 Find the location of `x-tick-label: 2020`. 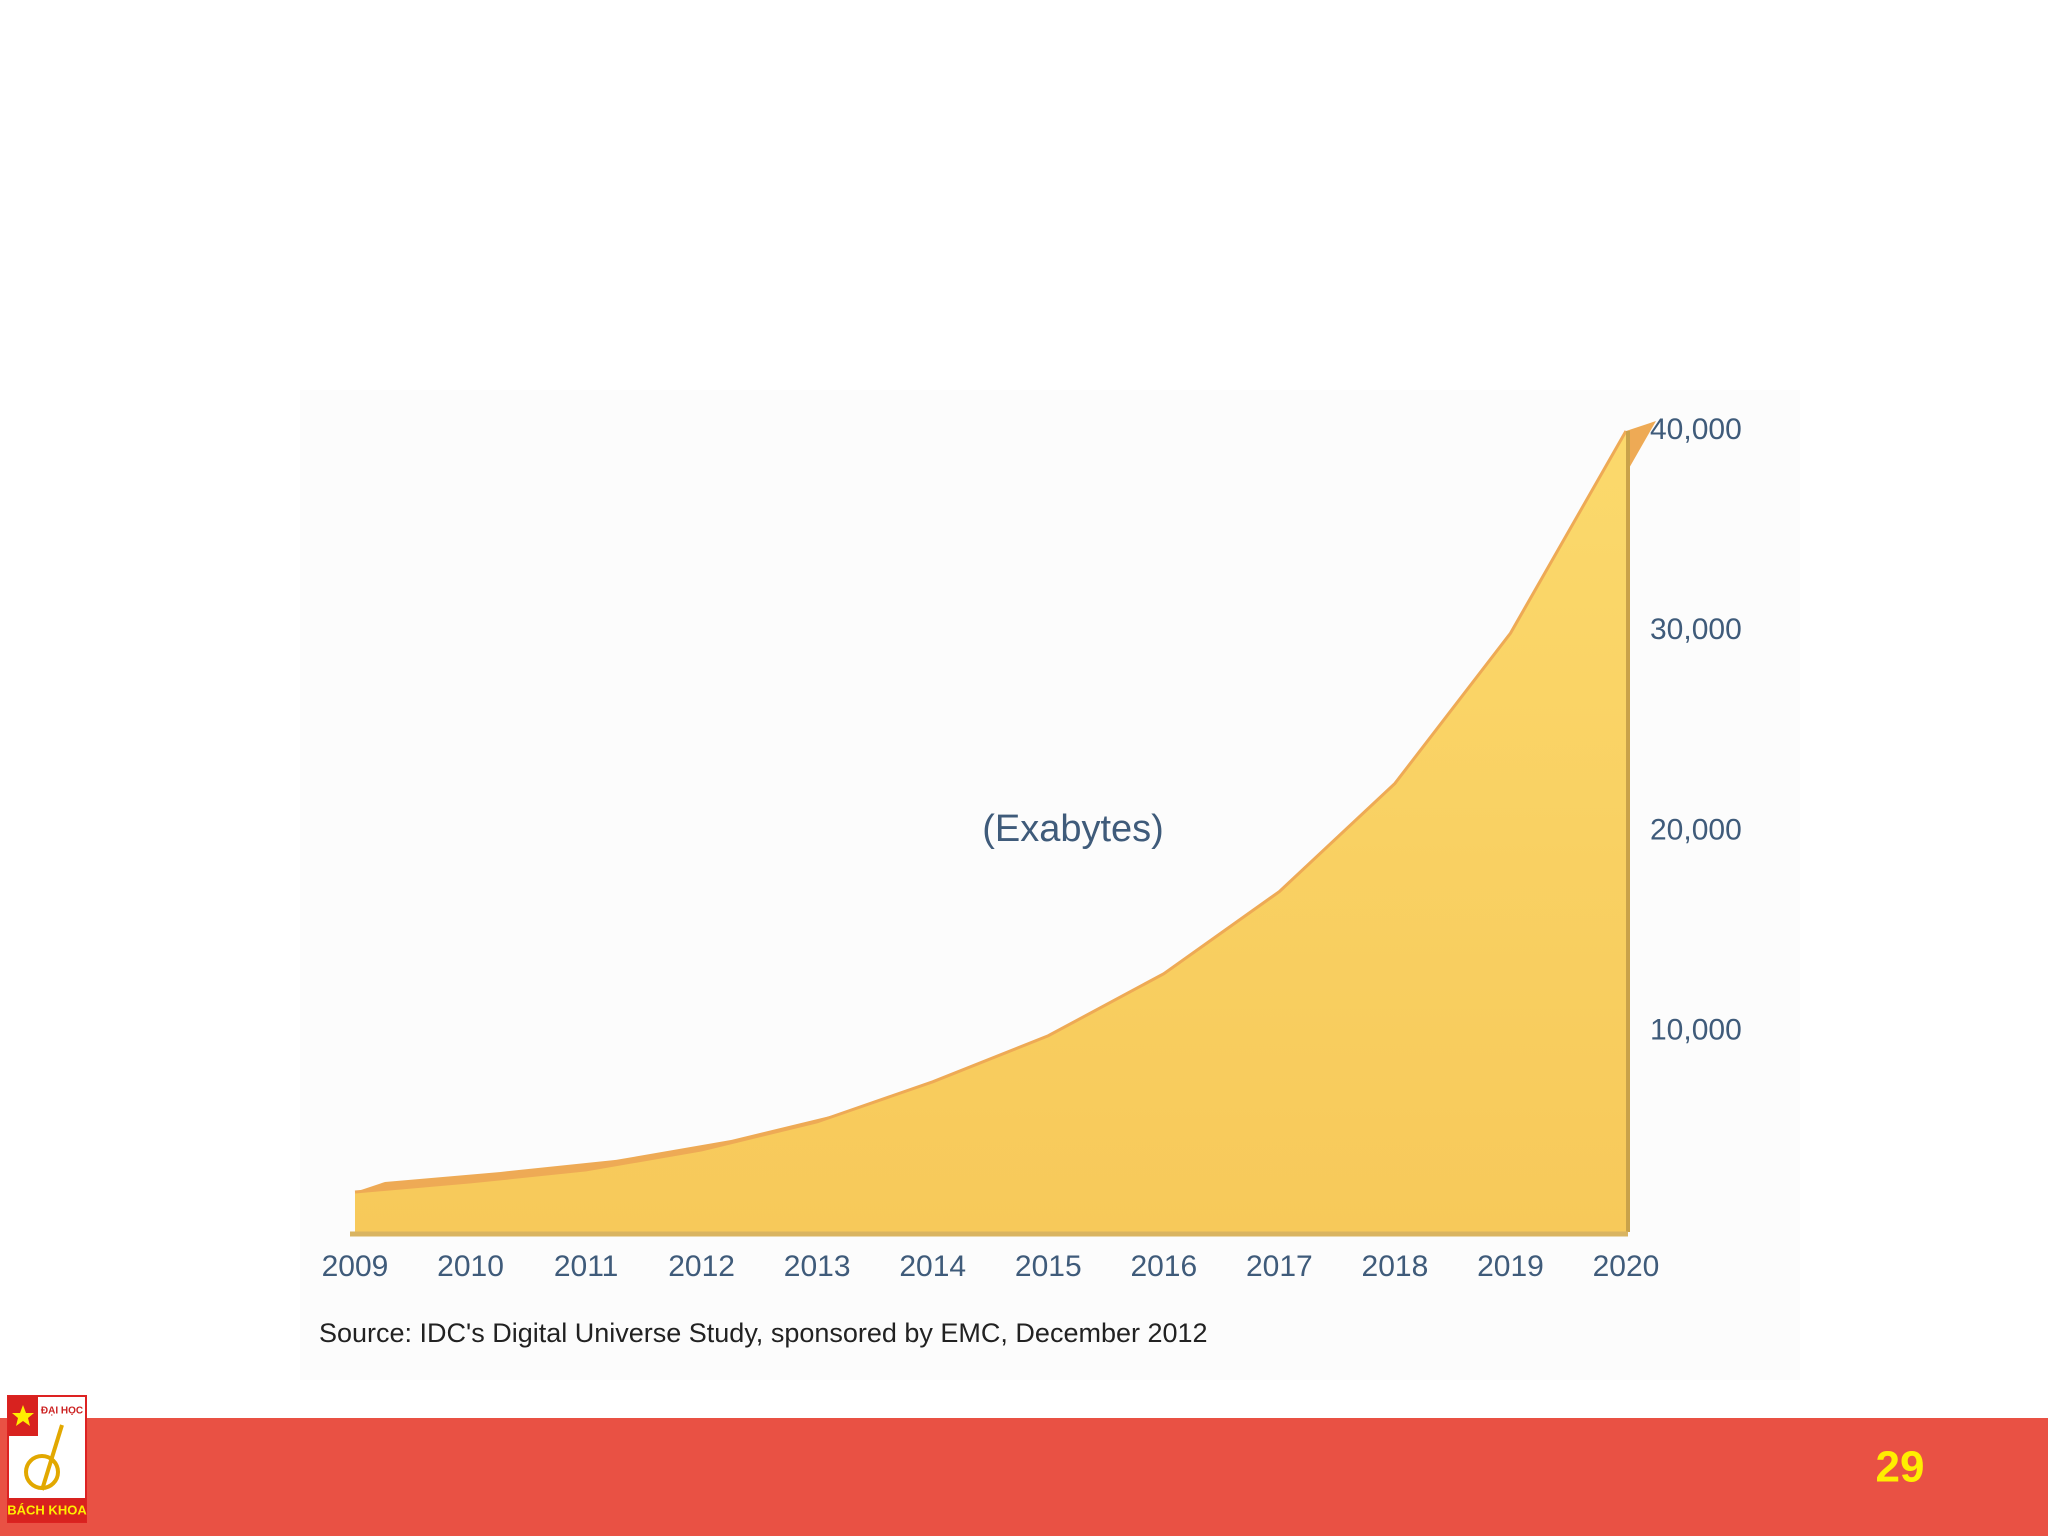

x-tick-label: 2020 is located at coordinates (1626, 1266).